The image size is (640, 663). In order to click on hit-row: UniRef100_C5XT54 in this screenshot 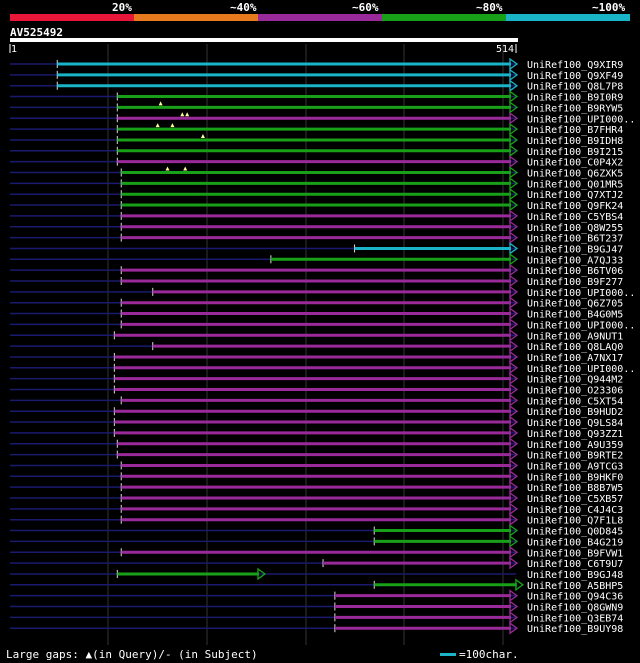, I will do `click(316, 400)`.